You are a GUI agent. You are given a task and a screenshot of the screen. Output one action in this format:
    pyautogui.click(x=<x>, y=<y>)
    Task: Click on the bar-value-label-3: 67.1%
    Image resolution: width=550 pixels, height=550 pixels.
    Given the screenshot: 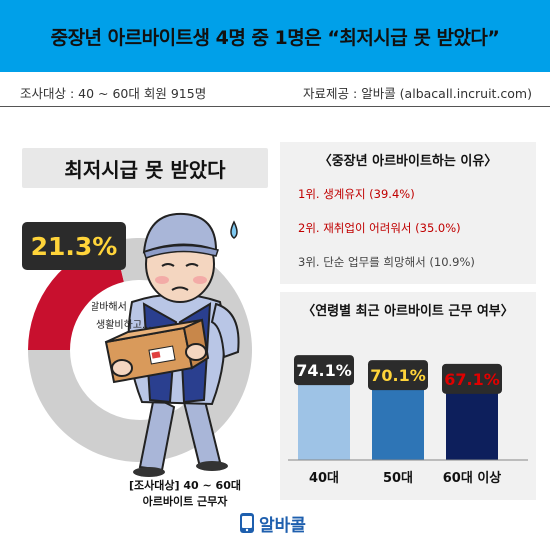 What is the action you would take?
    pyautogui.click(x=472, y=379)
    